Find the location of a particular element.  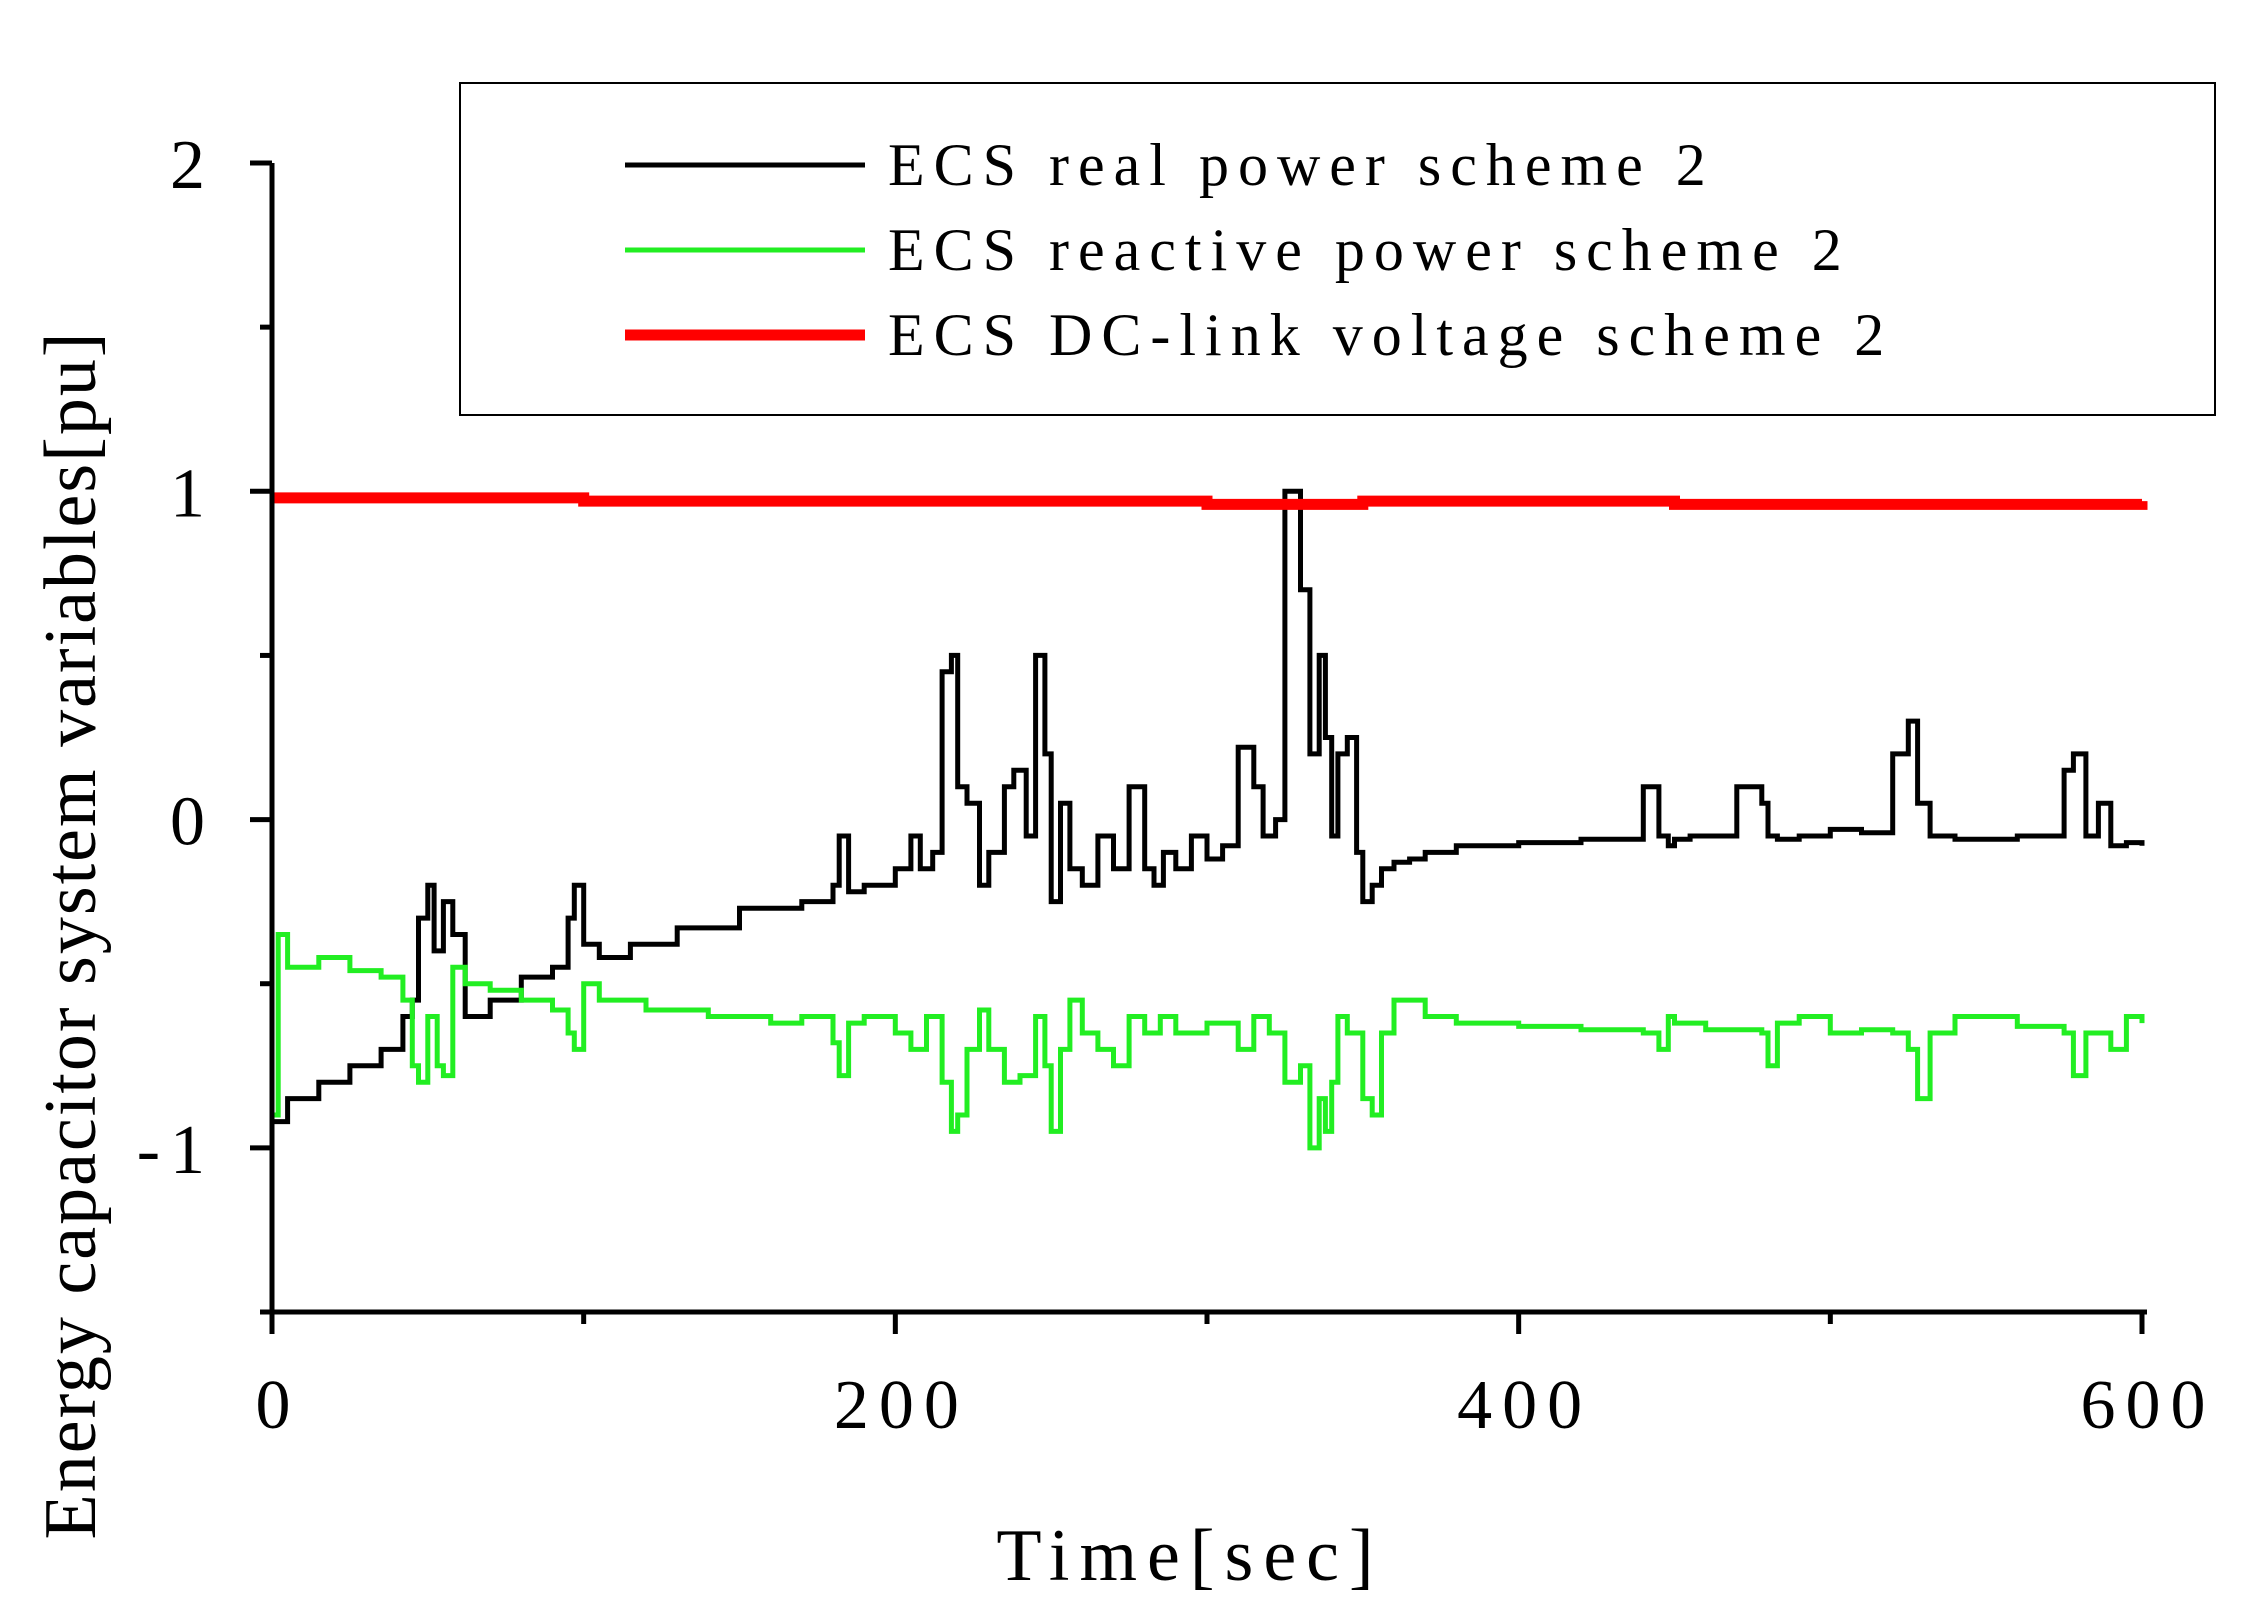

legend-label: ECS real power scheme 2 is located at coordinates (1301, 165).